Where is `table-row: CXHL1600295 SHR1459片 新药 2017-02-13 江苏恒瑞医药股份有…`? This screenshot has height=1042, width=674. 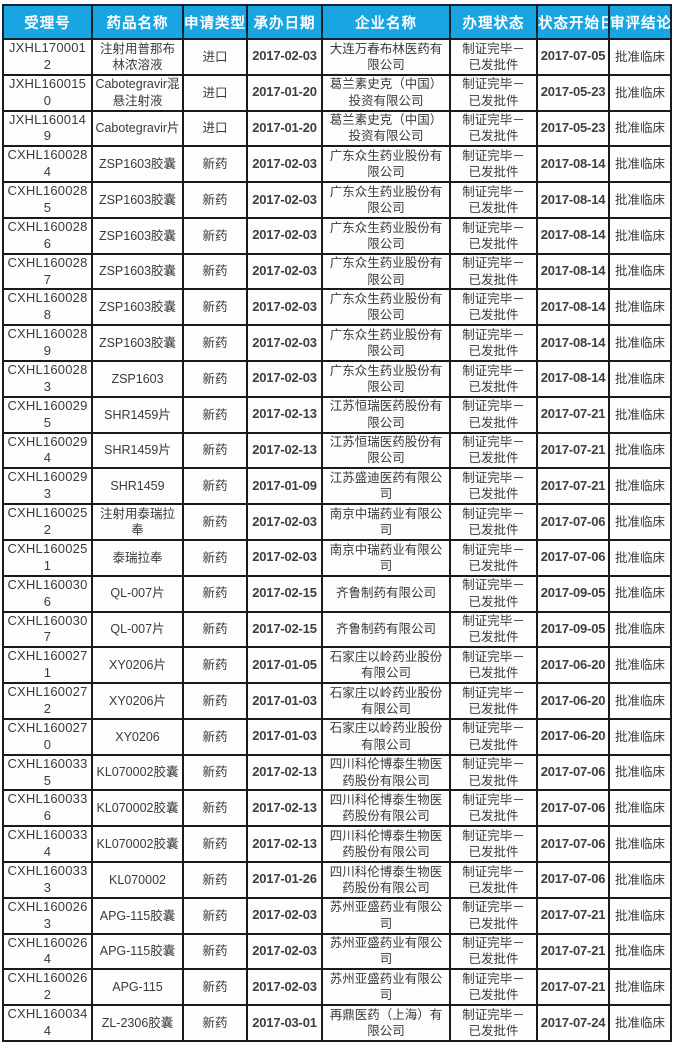 table-row: CXHL1600295 SHR1459片 新药 2017-02-13 江苏恒瑞医药股份有… is located at coordinates (337, 414).